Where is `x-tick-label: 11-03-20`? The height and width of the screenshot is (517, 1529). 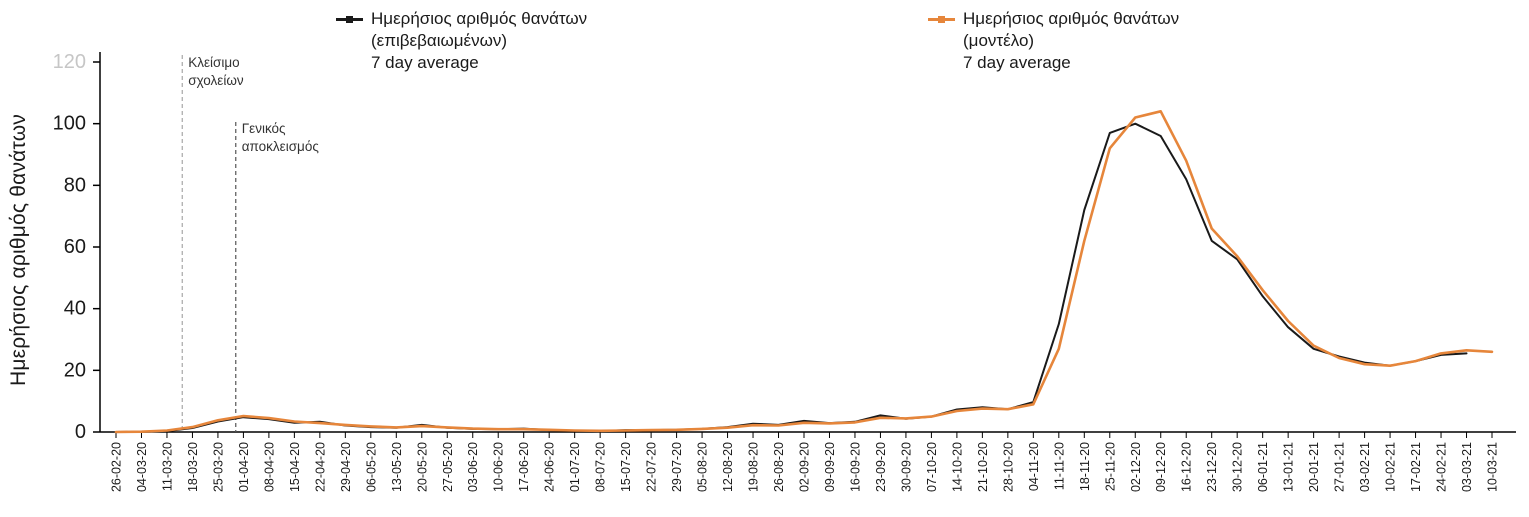
x-tick-label: 11-03-20 is located at coordinates (167, 466).